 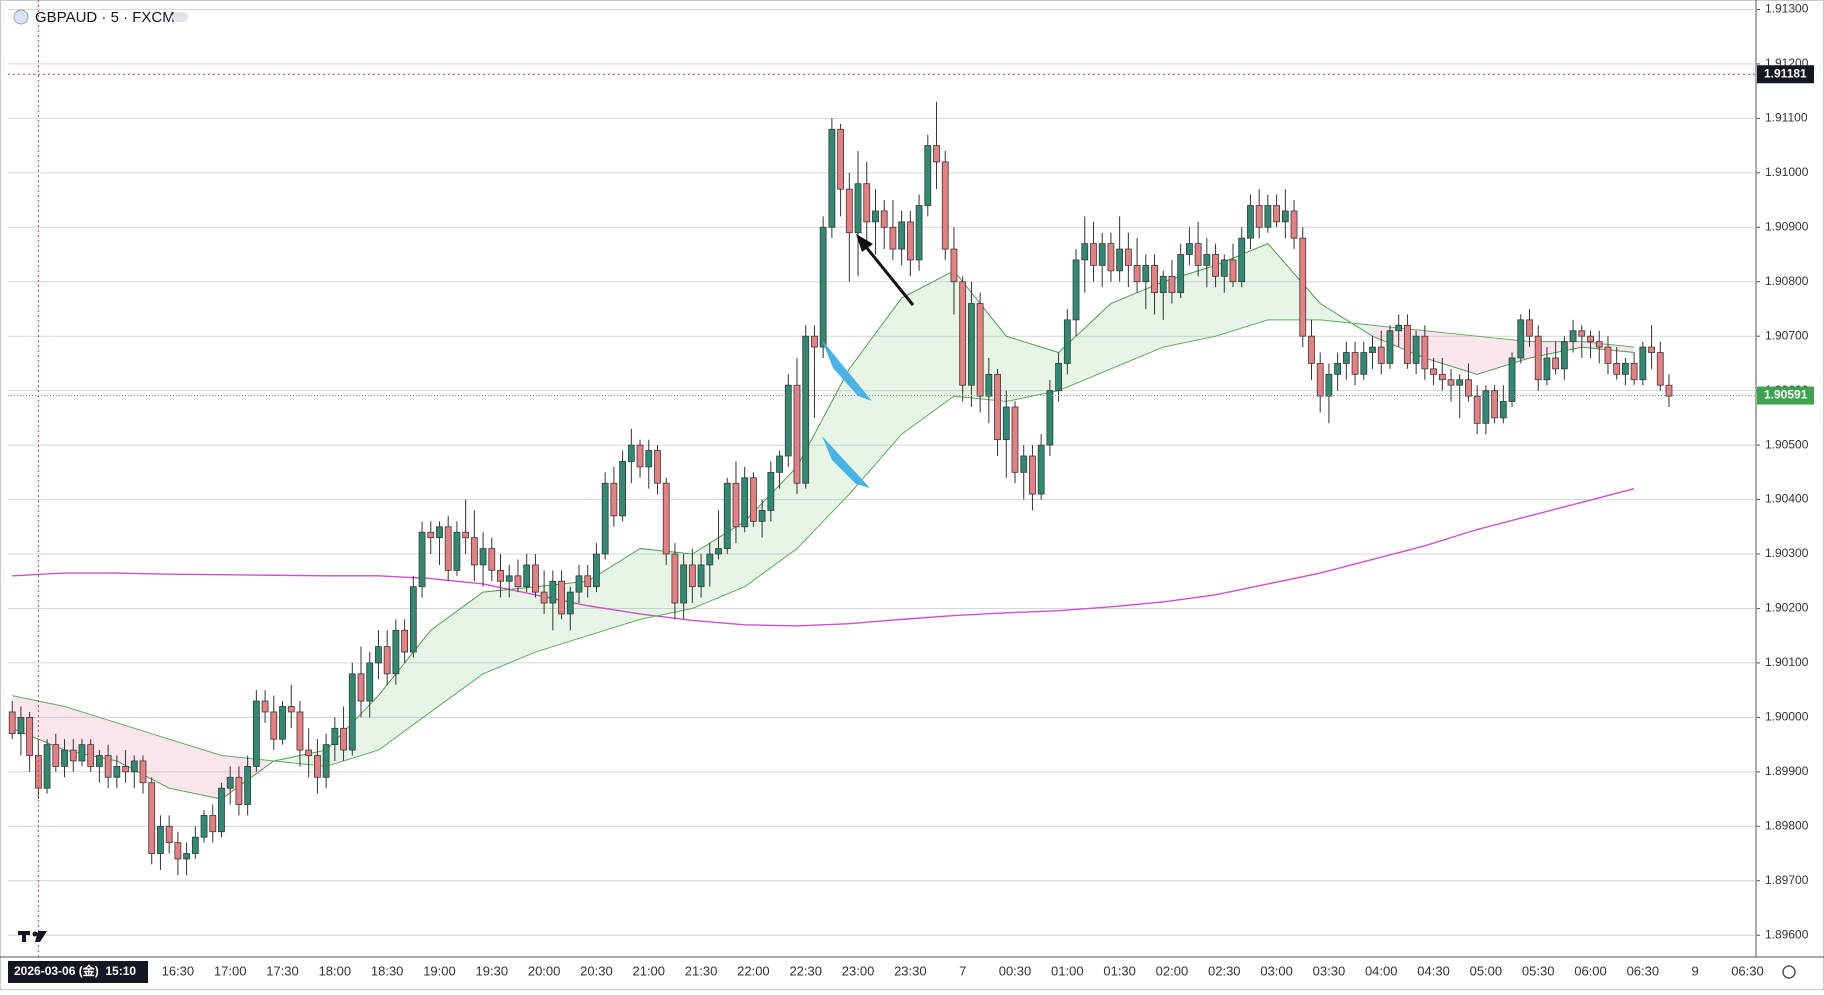 I want to click on tv-logo, so click(x=32, y=936).